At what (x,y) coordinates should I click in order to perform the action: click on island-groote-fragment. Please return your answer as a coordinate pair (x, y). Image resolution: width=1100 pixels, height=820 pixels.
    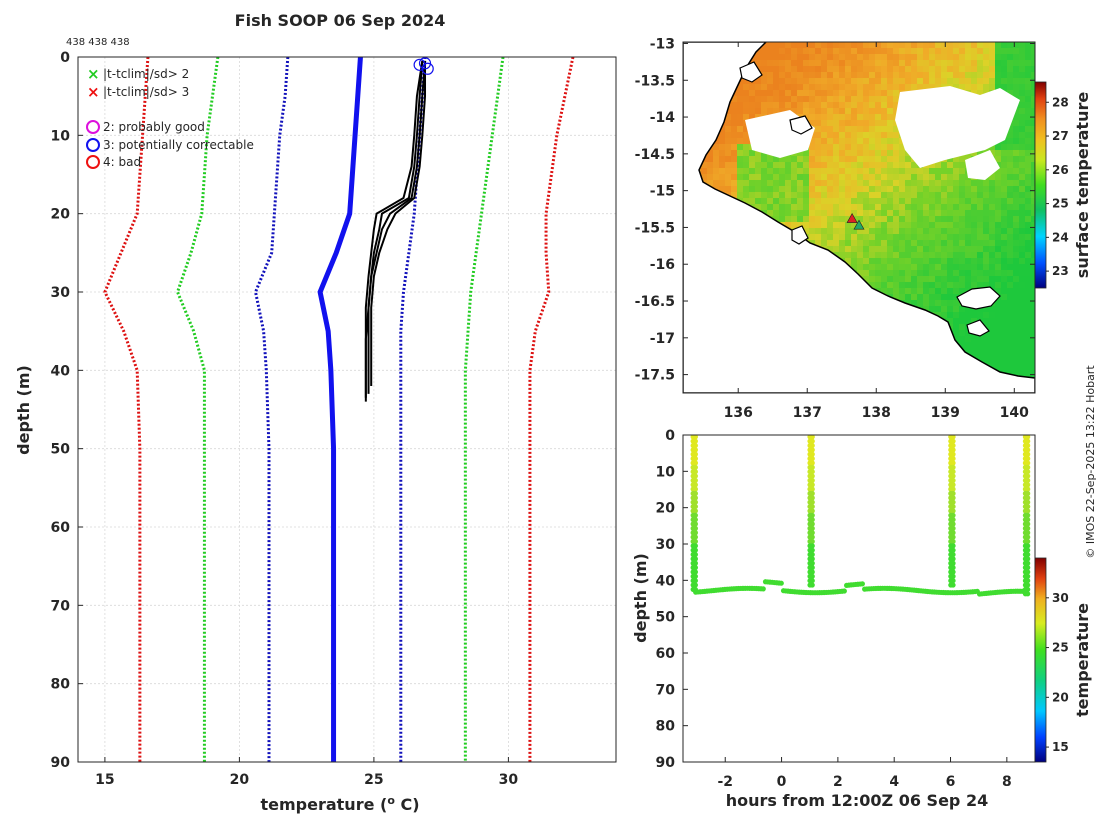
    Looking at the image, I should click on (751, 72).